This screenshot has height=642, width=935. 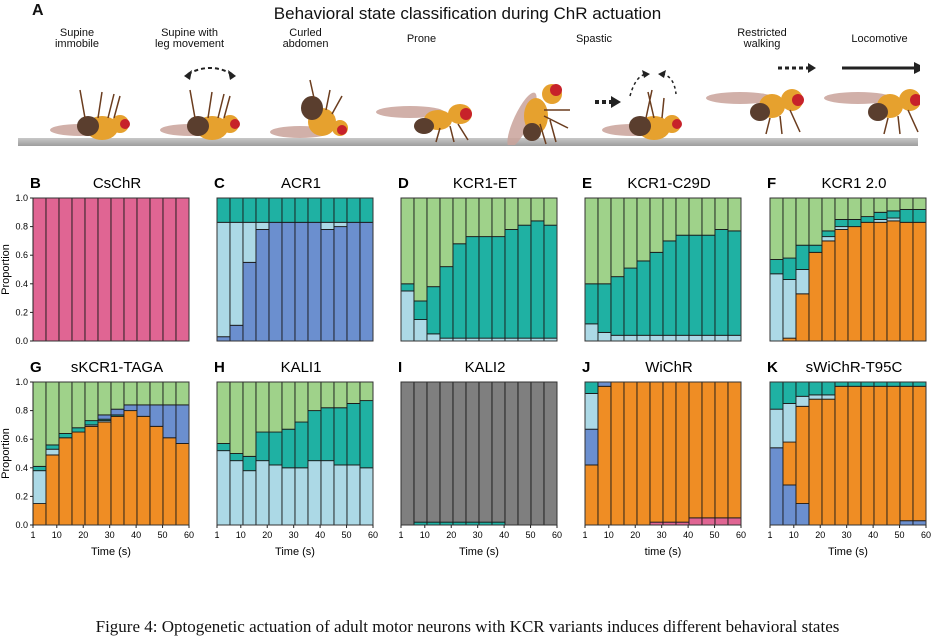 I want to click on chart-wichr: J WiChR 1 10 20 30 40 50 60 time (s), so click(x=664, y=458).